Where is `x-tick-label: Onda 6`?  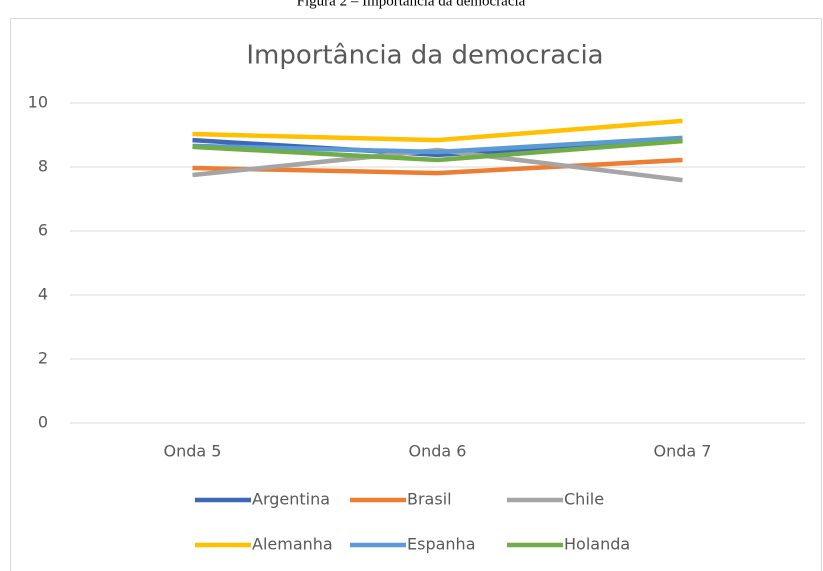 x-tick-label: Onda 6 is located at coordinates (438, 451).